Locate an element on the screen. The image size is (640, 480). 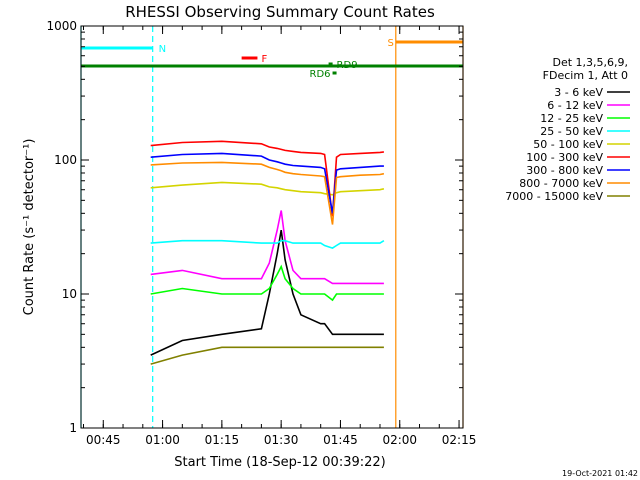
x-tick-label-5: 02:00 is located at coordinates (399, 440).